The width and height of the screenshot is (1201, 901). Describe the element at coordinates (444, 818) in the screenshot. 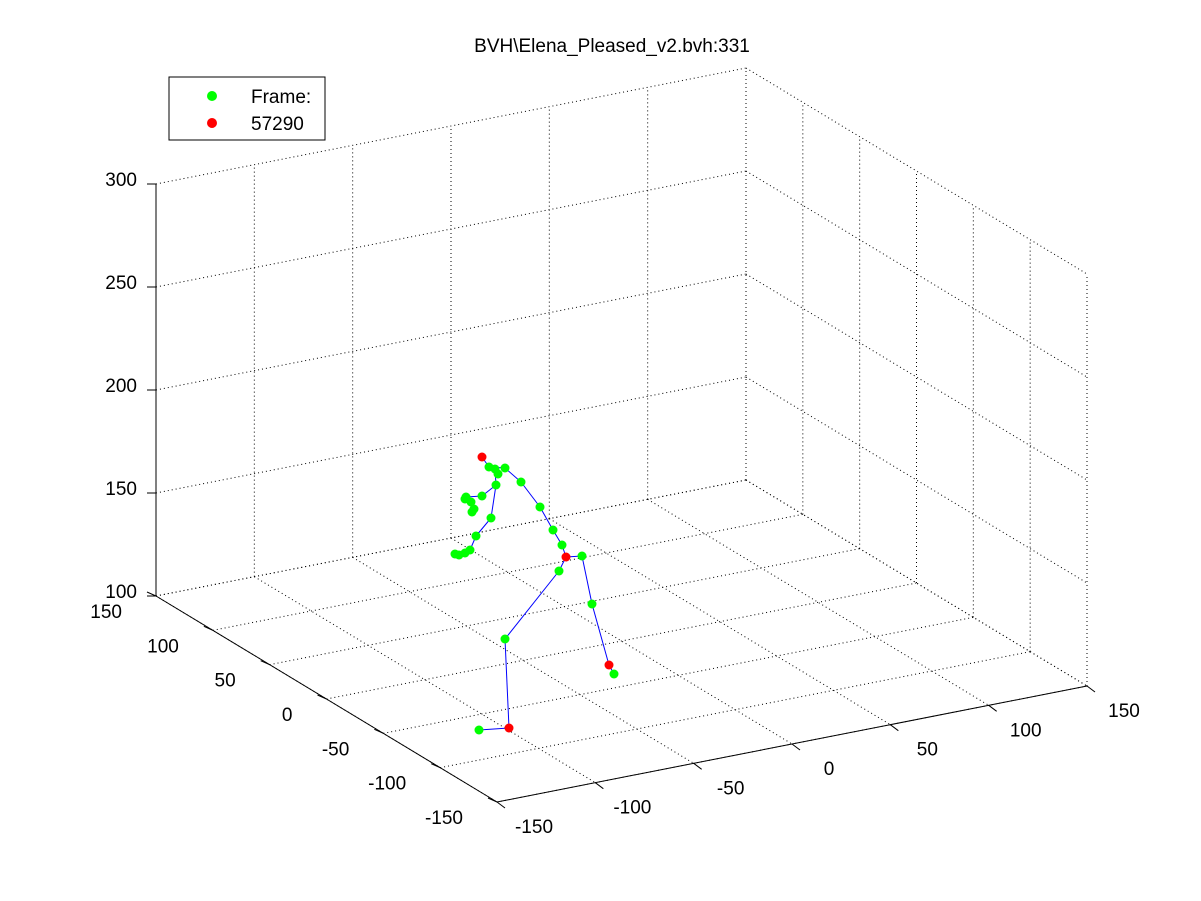

I see `y-tick-label: -150` at that location.